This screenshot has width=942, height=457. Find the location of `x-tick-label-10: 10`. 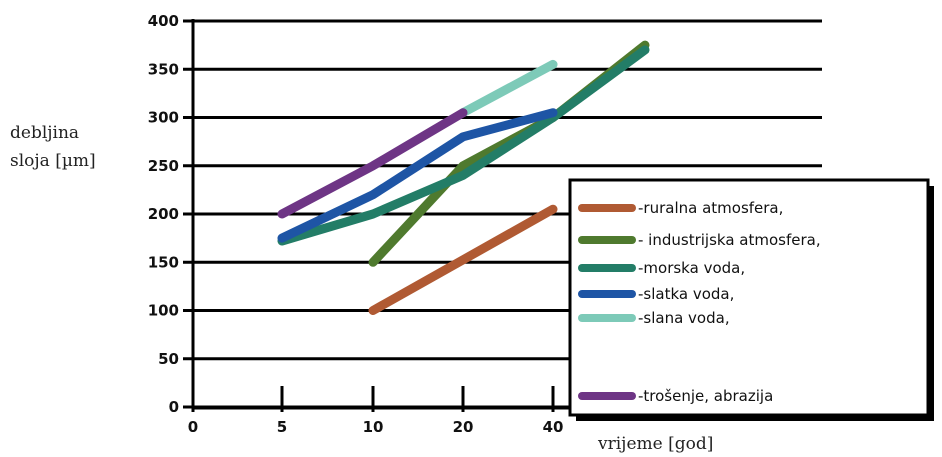

x-tick-label-10: 10 is located at coordinates (373, 427).